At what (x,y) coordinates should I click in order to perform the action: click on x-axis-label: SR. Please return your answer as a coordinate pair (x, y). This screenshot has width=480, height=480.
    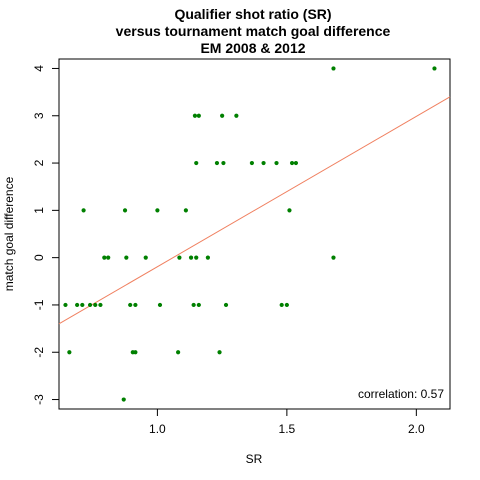
    Looking at the image, I should click on (254, 459).